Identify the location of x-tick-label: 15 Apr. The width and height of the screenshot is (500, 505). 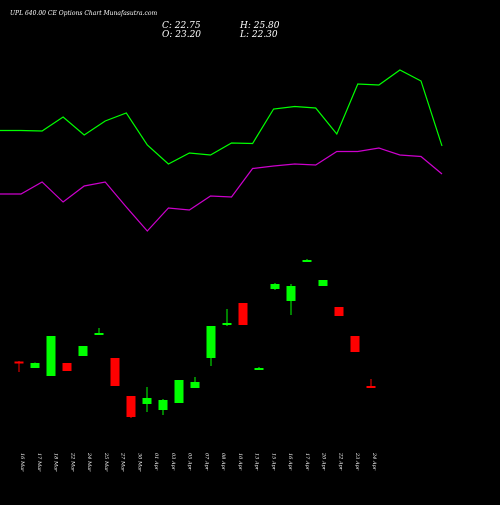
(273, 462).